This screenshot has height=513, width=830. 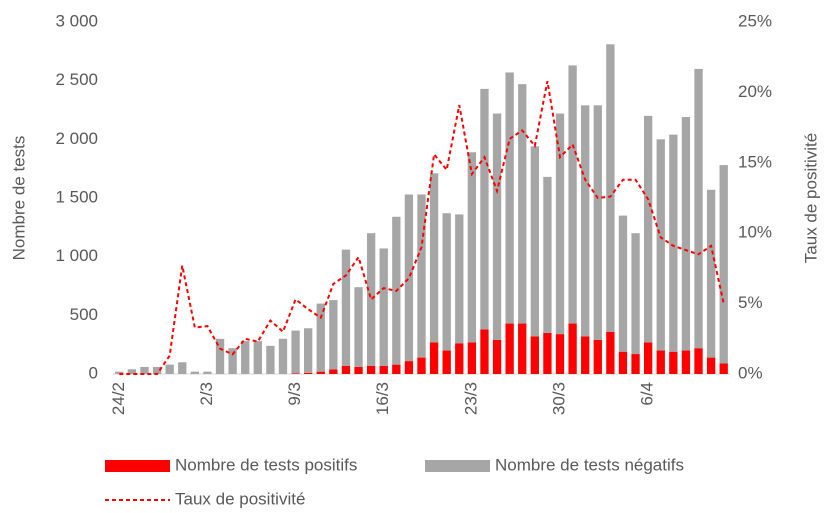 What do you see at coordinates (294, 394) in the screenshot?
I see `x-tick-label: 9/3` at bounding box center [294, 394].